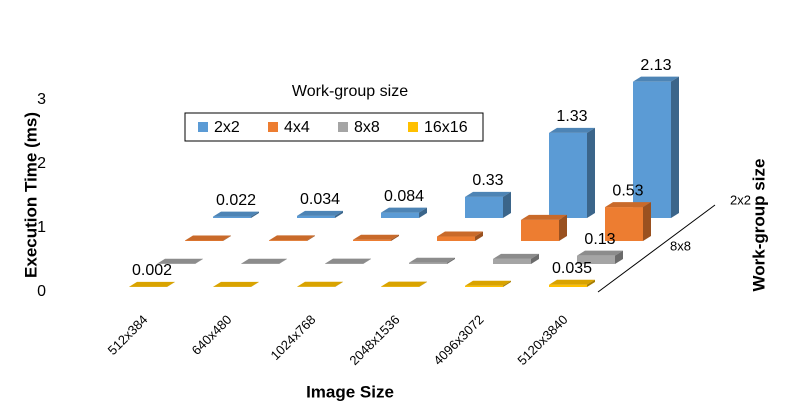 The height and width of the screenshot is (407, 793). I want to click on legend-label: 8x8, so click(367, 127).